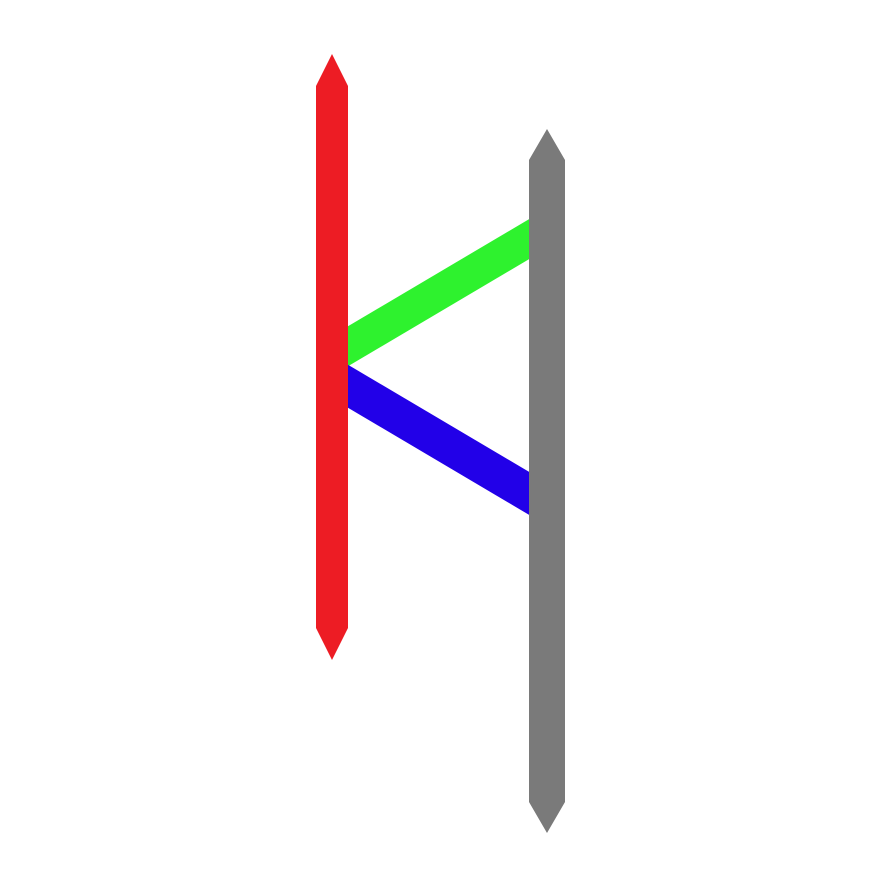  Describe the element at coordinates (547, 481) in the screenshot. I see `gray-vertical-bar` at that location.